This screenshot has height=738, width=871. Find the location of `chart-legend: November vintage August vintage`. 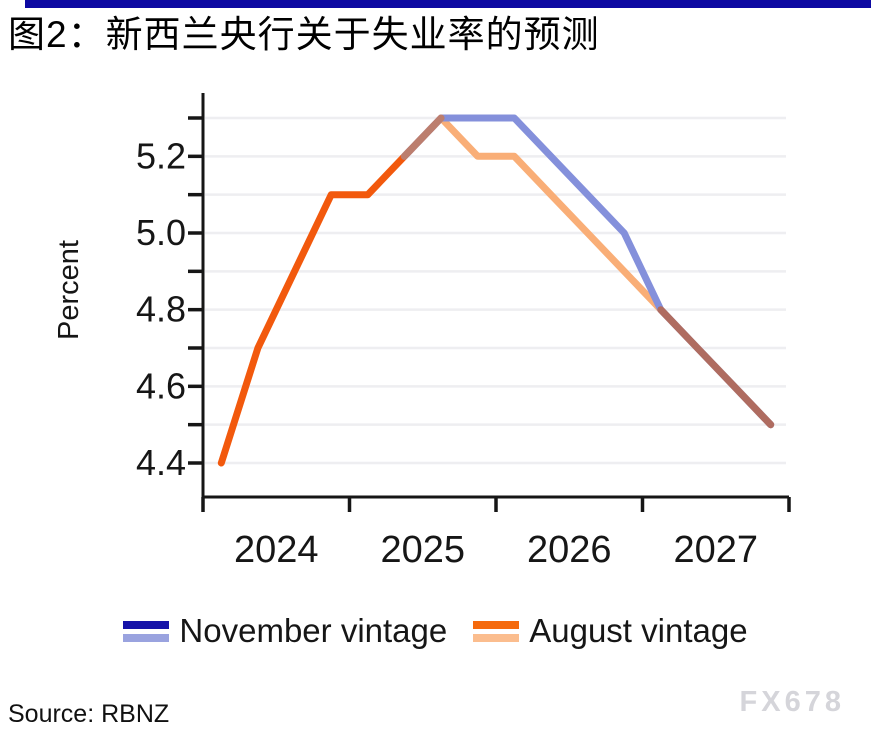

chart-legend: November vintage August vintage is located at coordinates (435, 631).